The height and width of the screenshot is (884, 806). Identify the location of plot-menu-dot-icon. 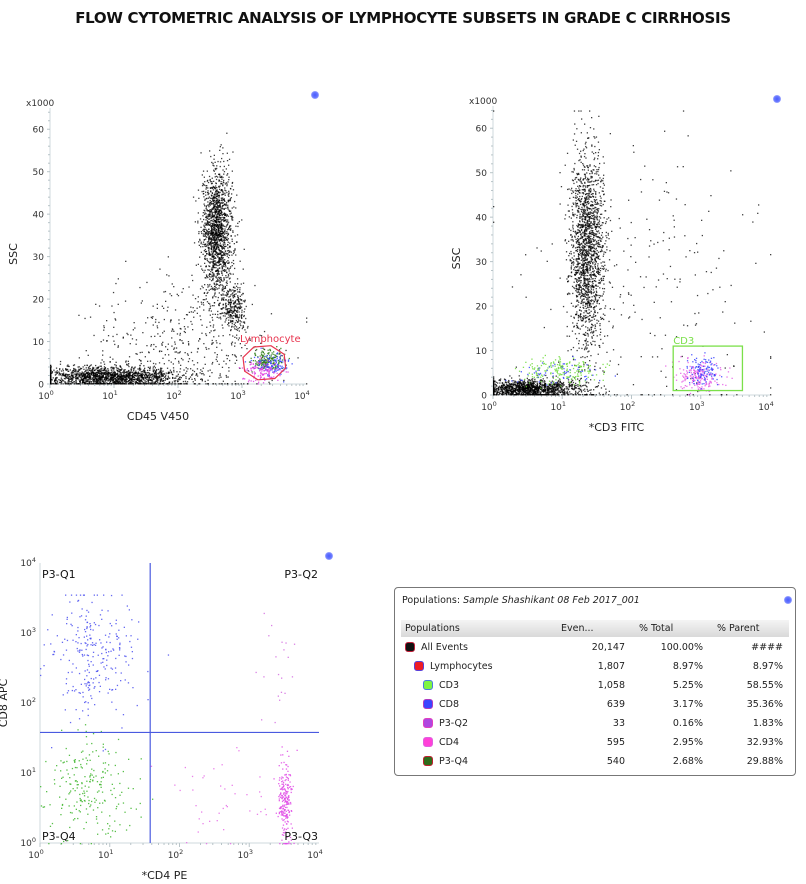
(315, 95).